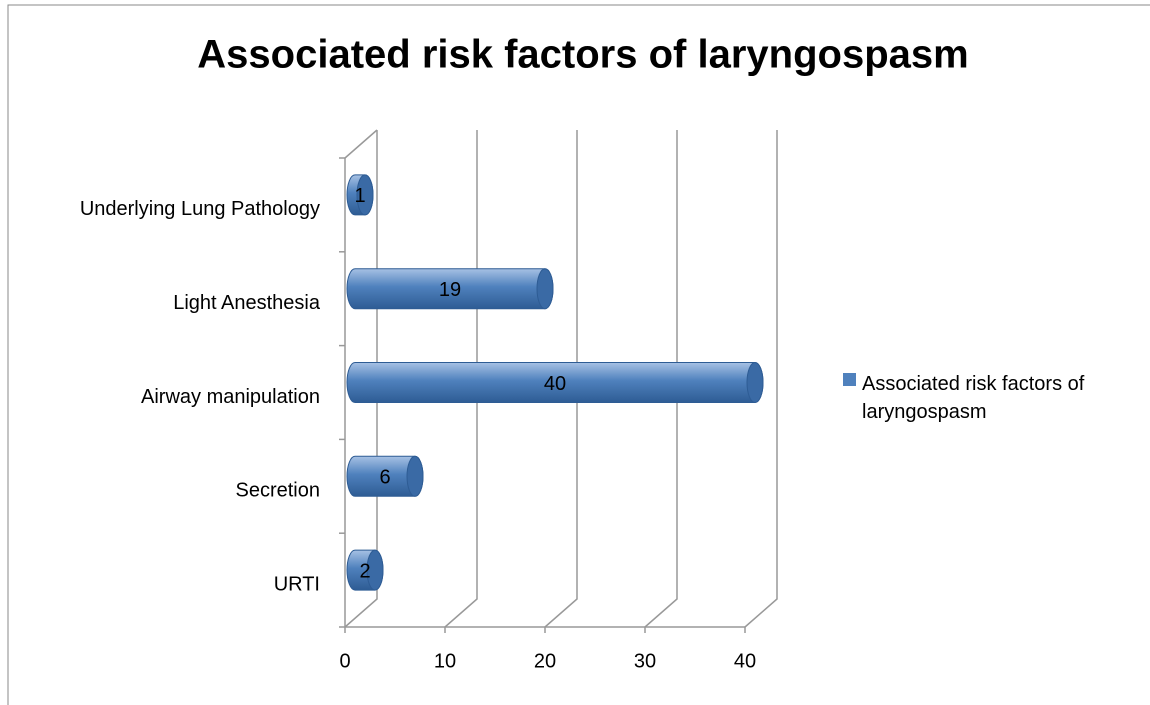 The image size is (1150, 705). I want to click on x-tick-label: 30, so click(645, 661).